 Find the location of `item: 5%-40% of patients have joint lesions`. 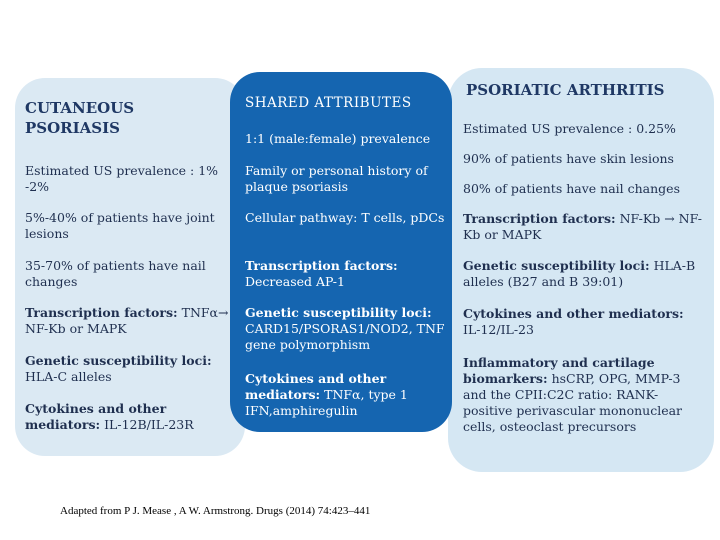

item: 5%-40% of patients have joint lesions is located at coordinates (120, 225).